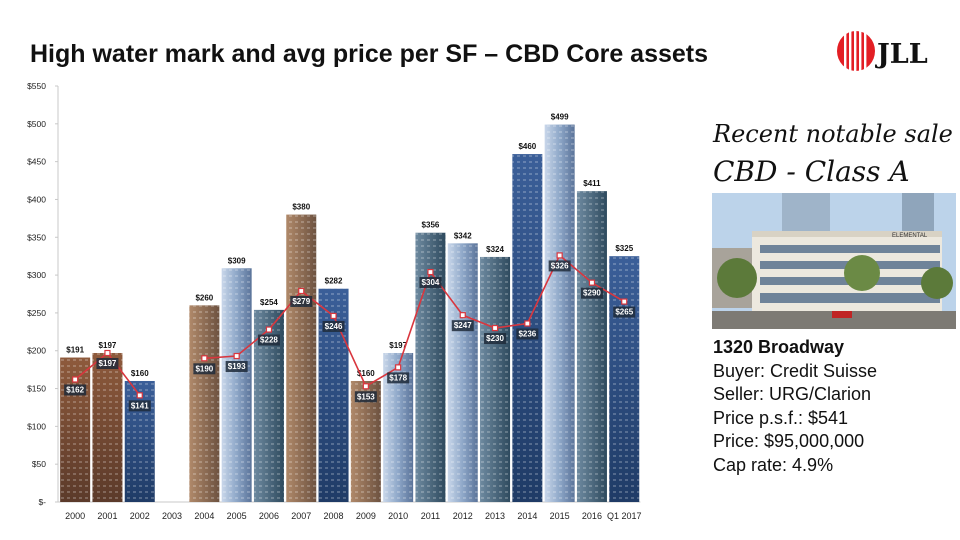 The width and height of the screenshot is (960, 540). What do you see at coordinates (495, 249) in the screenshot?
I see `bar-value-label: $324` at bounding box center [495, 249].